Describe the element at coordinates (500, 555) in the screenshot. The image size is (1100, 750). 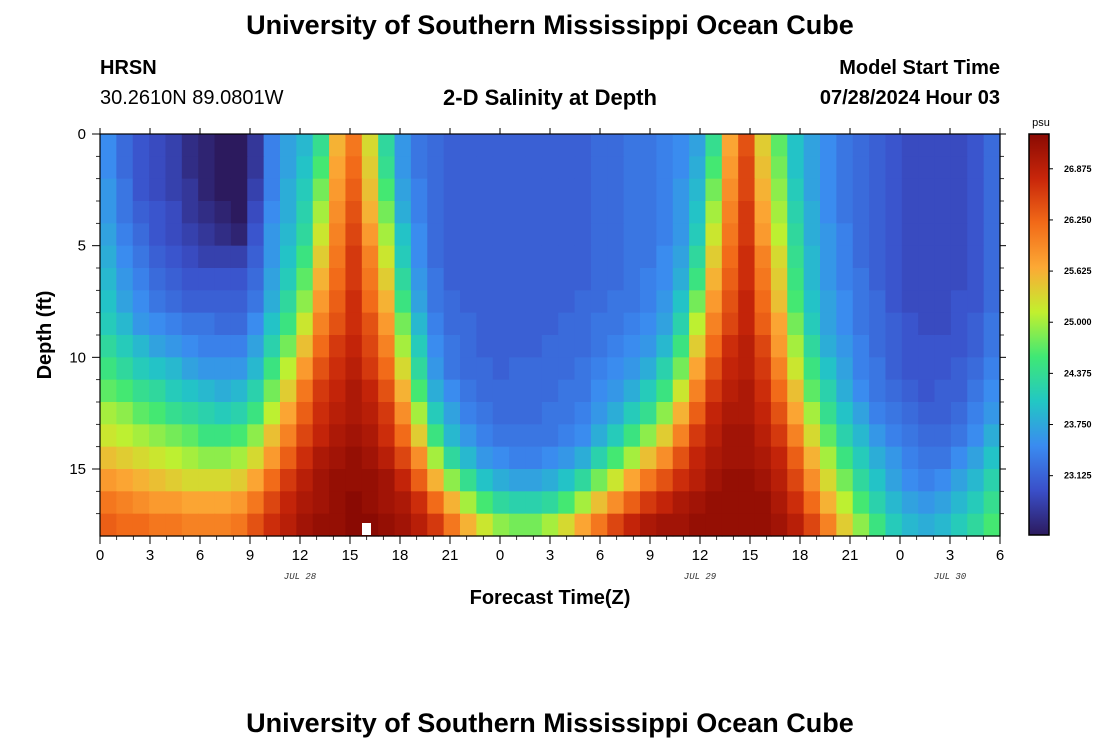
I see `x-tick-label: 0` at that location.